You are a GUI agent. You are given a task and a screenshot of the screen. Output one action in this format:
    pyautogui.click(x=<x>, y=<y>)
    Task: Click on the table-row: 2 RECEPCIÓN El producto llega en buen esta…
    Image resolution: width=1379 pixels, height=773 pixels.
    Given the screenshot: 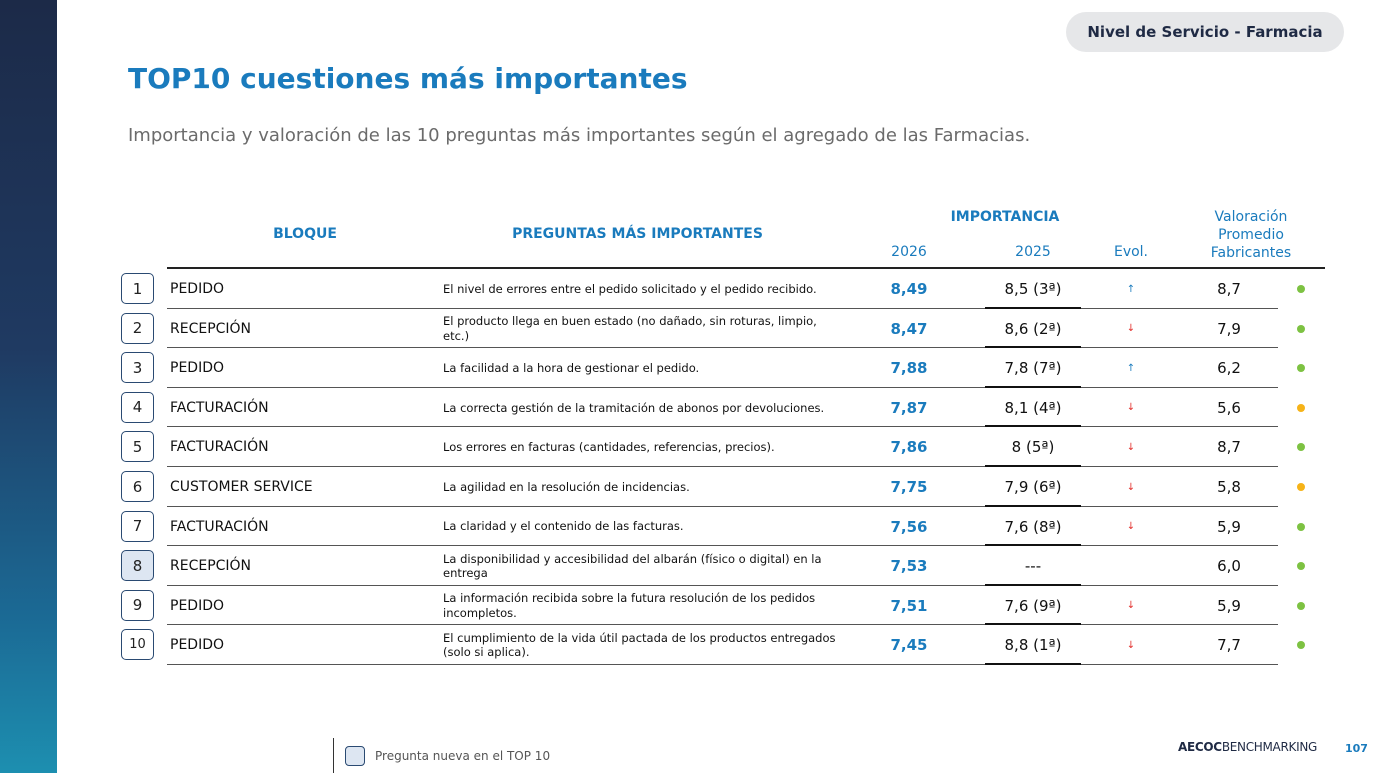 What is the action you would take?
    pyautogui.click(x=689, y=329)
    